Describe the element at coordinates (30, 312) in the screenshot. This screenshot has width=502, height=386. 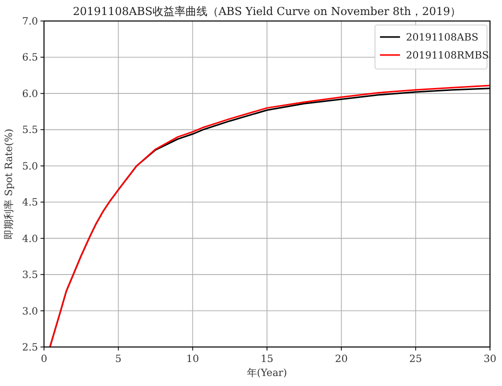
I see `y-tick-label: 3.0` at that location.